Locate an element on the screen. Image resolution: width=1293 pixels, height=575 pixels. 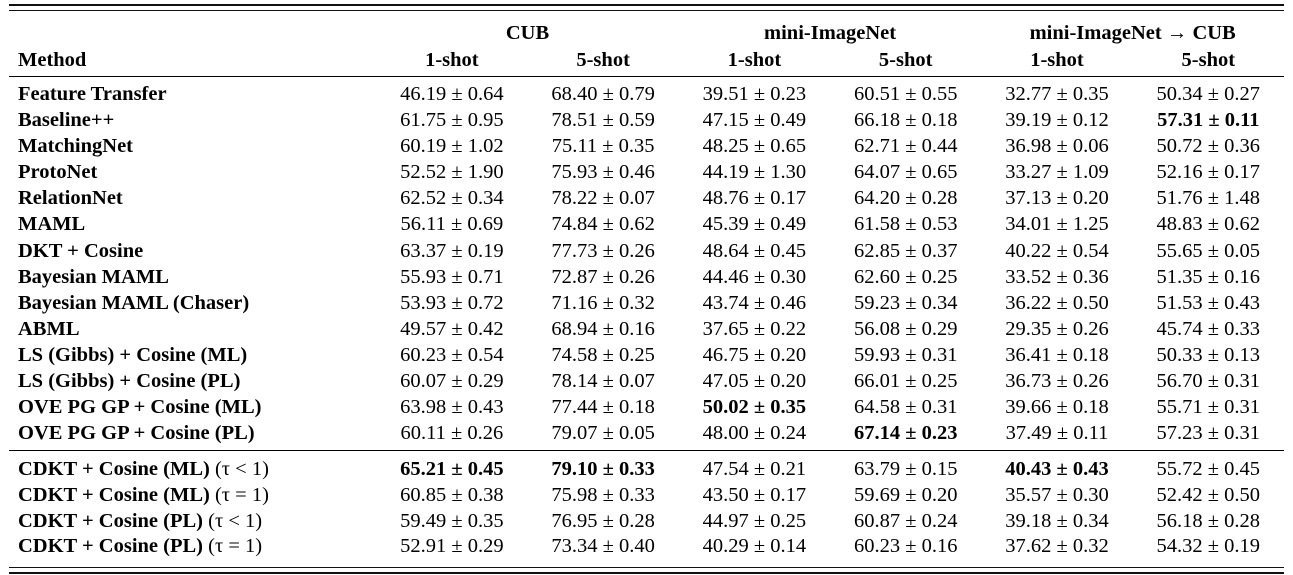
mini-1shot-header: 1-shot is located at coordinates (754, 60).